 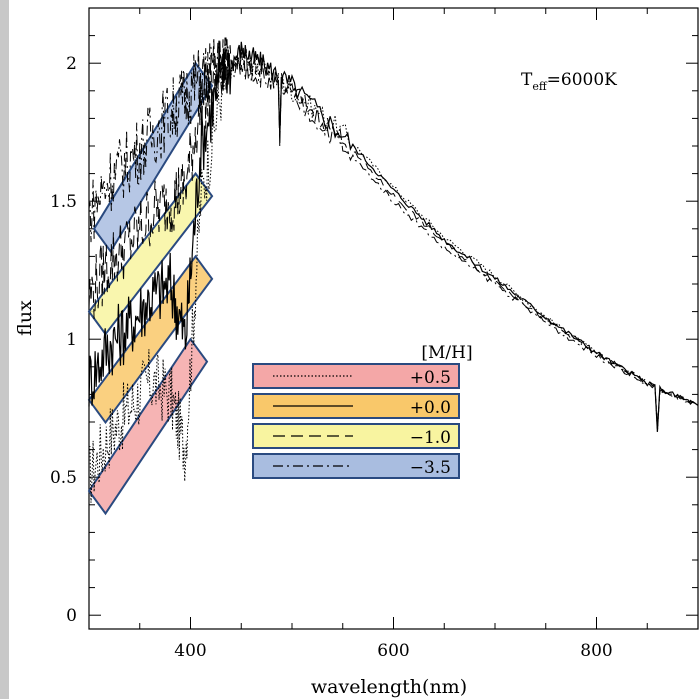 What do you see at coordinates (527, 80) in the screenshot?
I see `teff-symbol: T` at bounding box center [527, 80].